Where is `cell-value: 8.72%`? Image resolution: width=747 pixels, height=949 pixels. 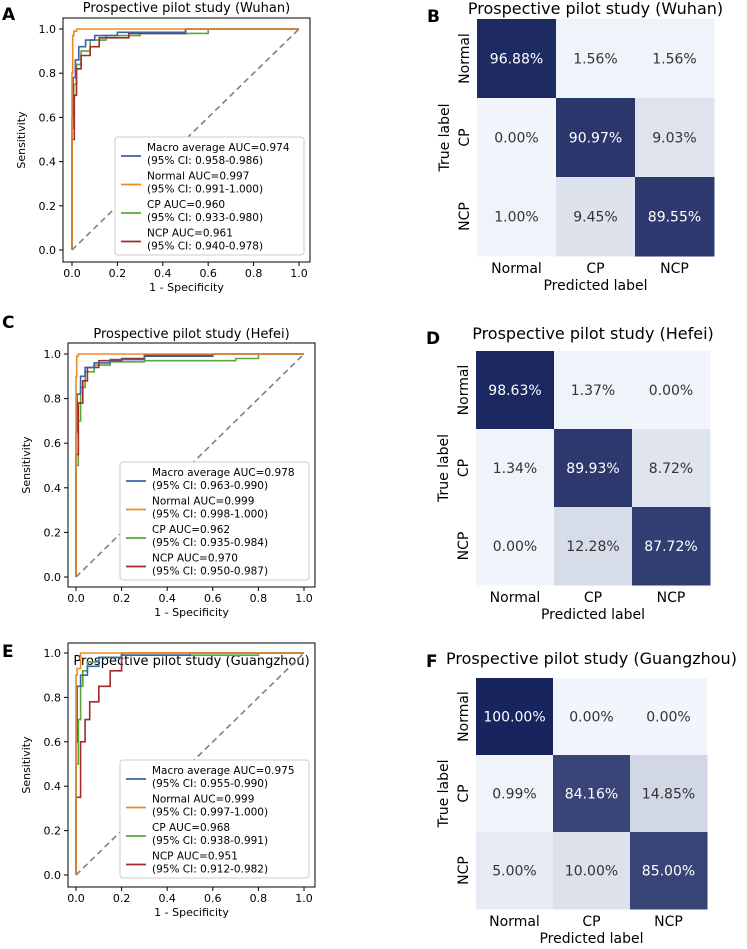 cell-value: 8.72% is located at coordinates (671, 469).